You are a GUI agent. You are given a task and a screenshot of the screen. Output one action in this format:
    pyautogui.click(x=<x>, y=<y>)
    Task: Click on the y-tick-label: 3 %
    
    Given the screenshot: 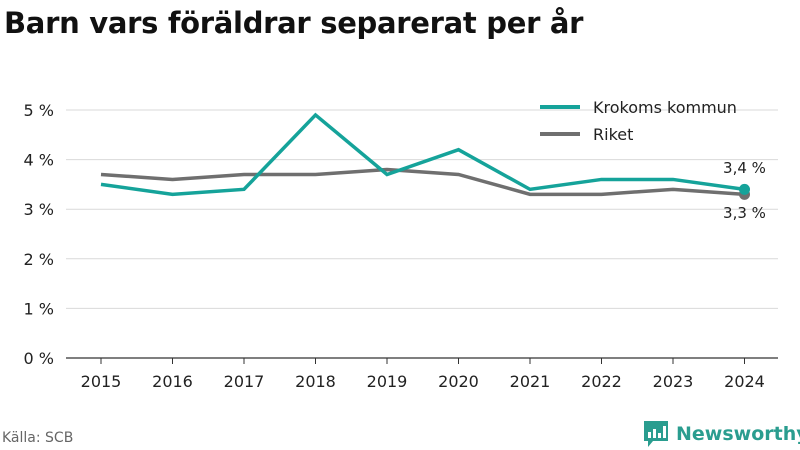 What is the action you would take?
    pyautogui.click(x=39, y=209)
    